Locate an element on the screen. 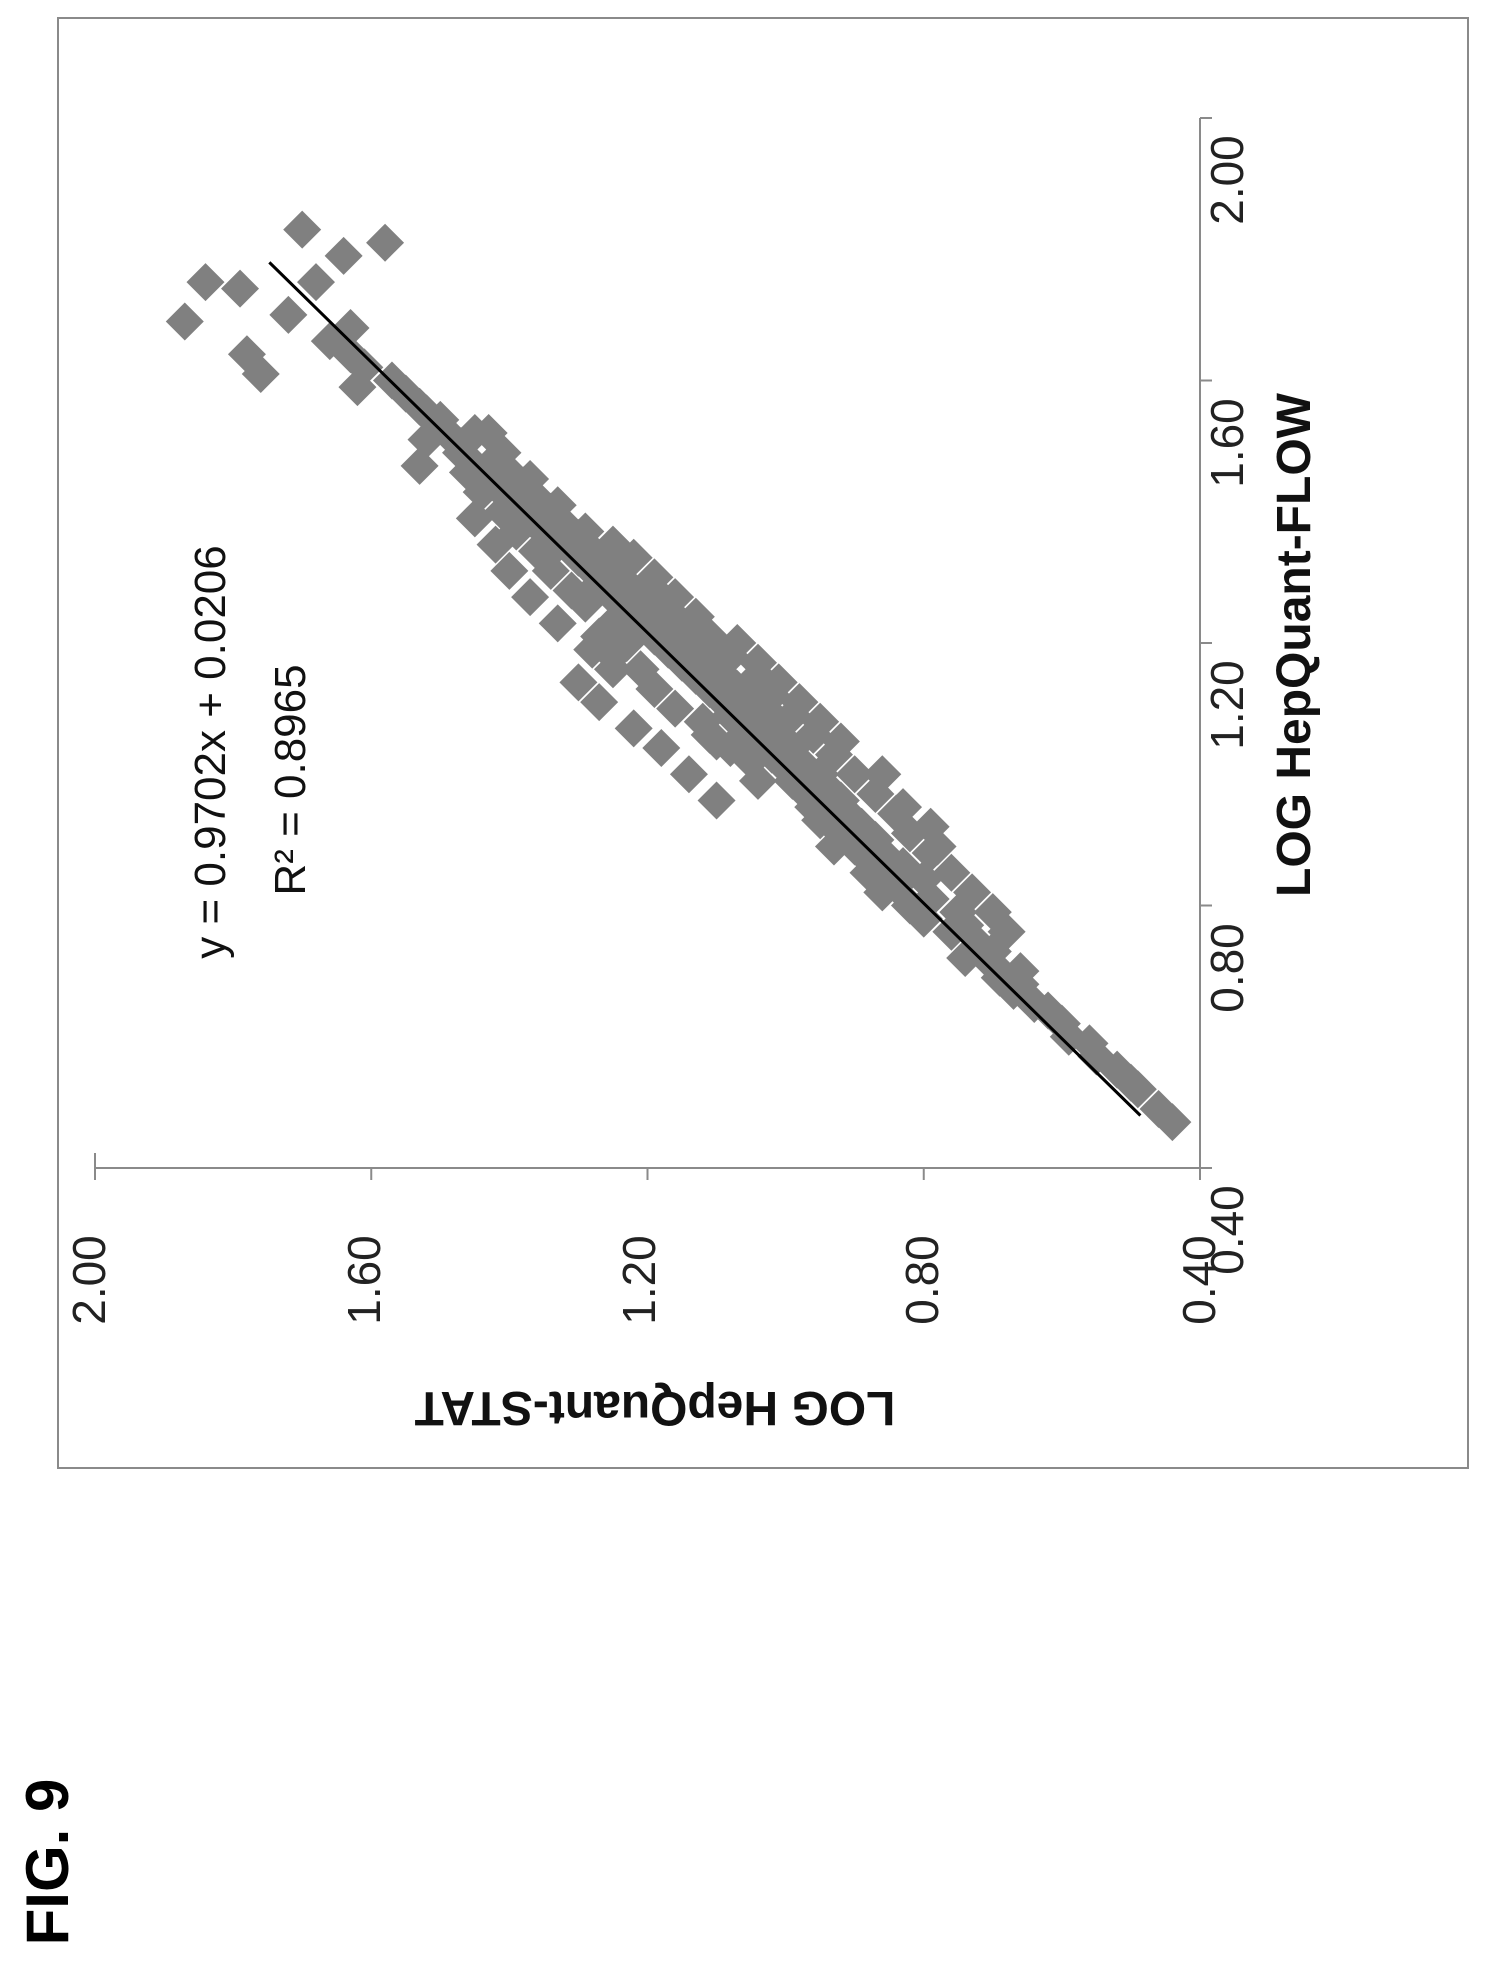  figure-label: FIG. 9 is located at coordinates (47, 1862).